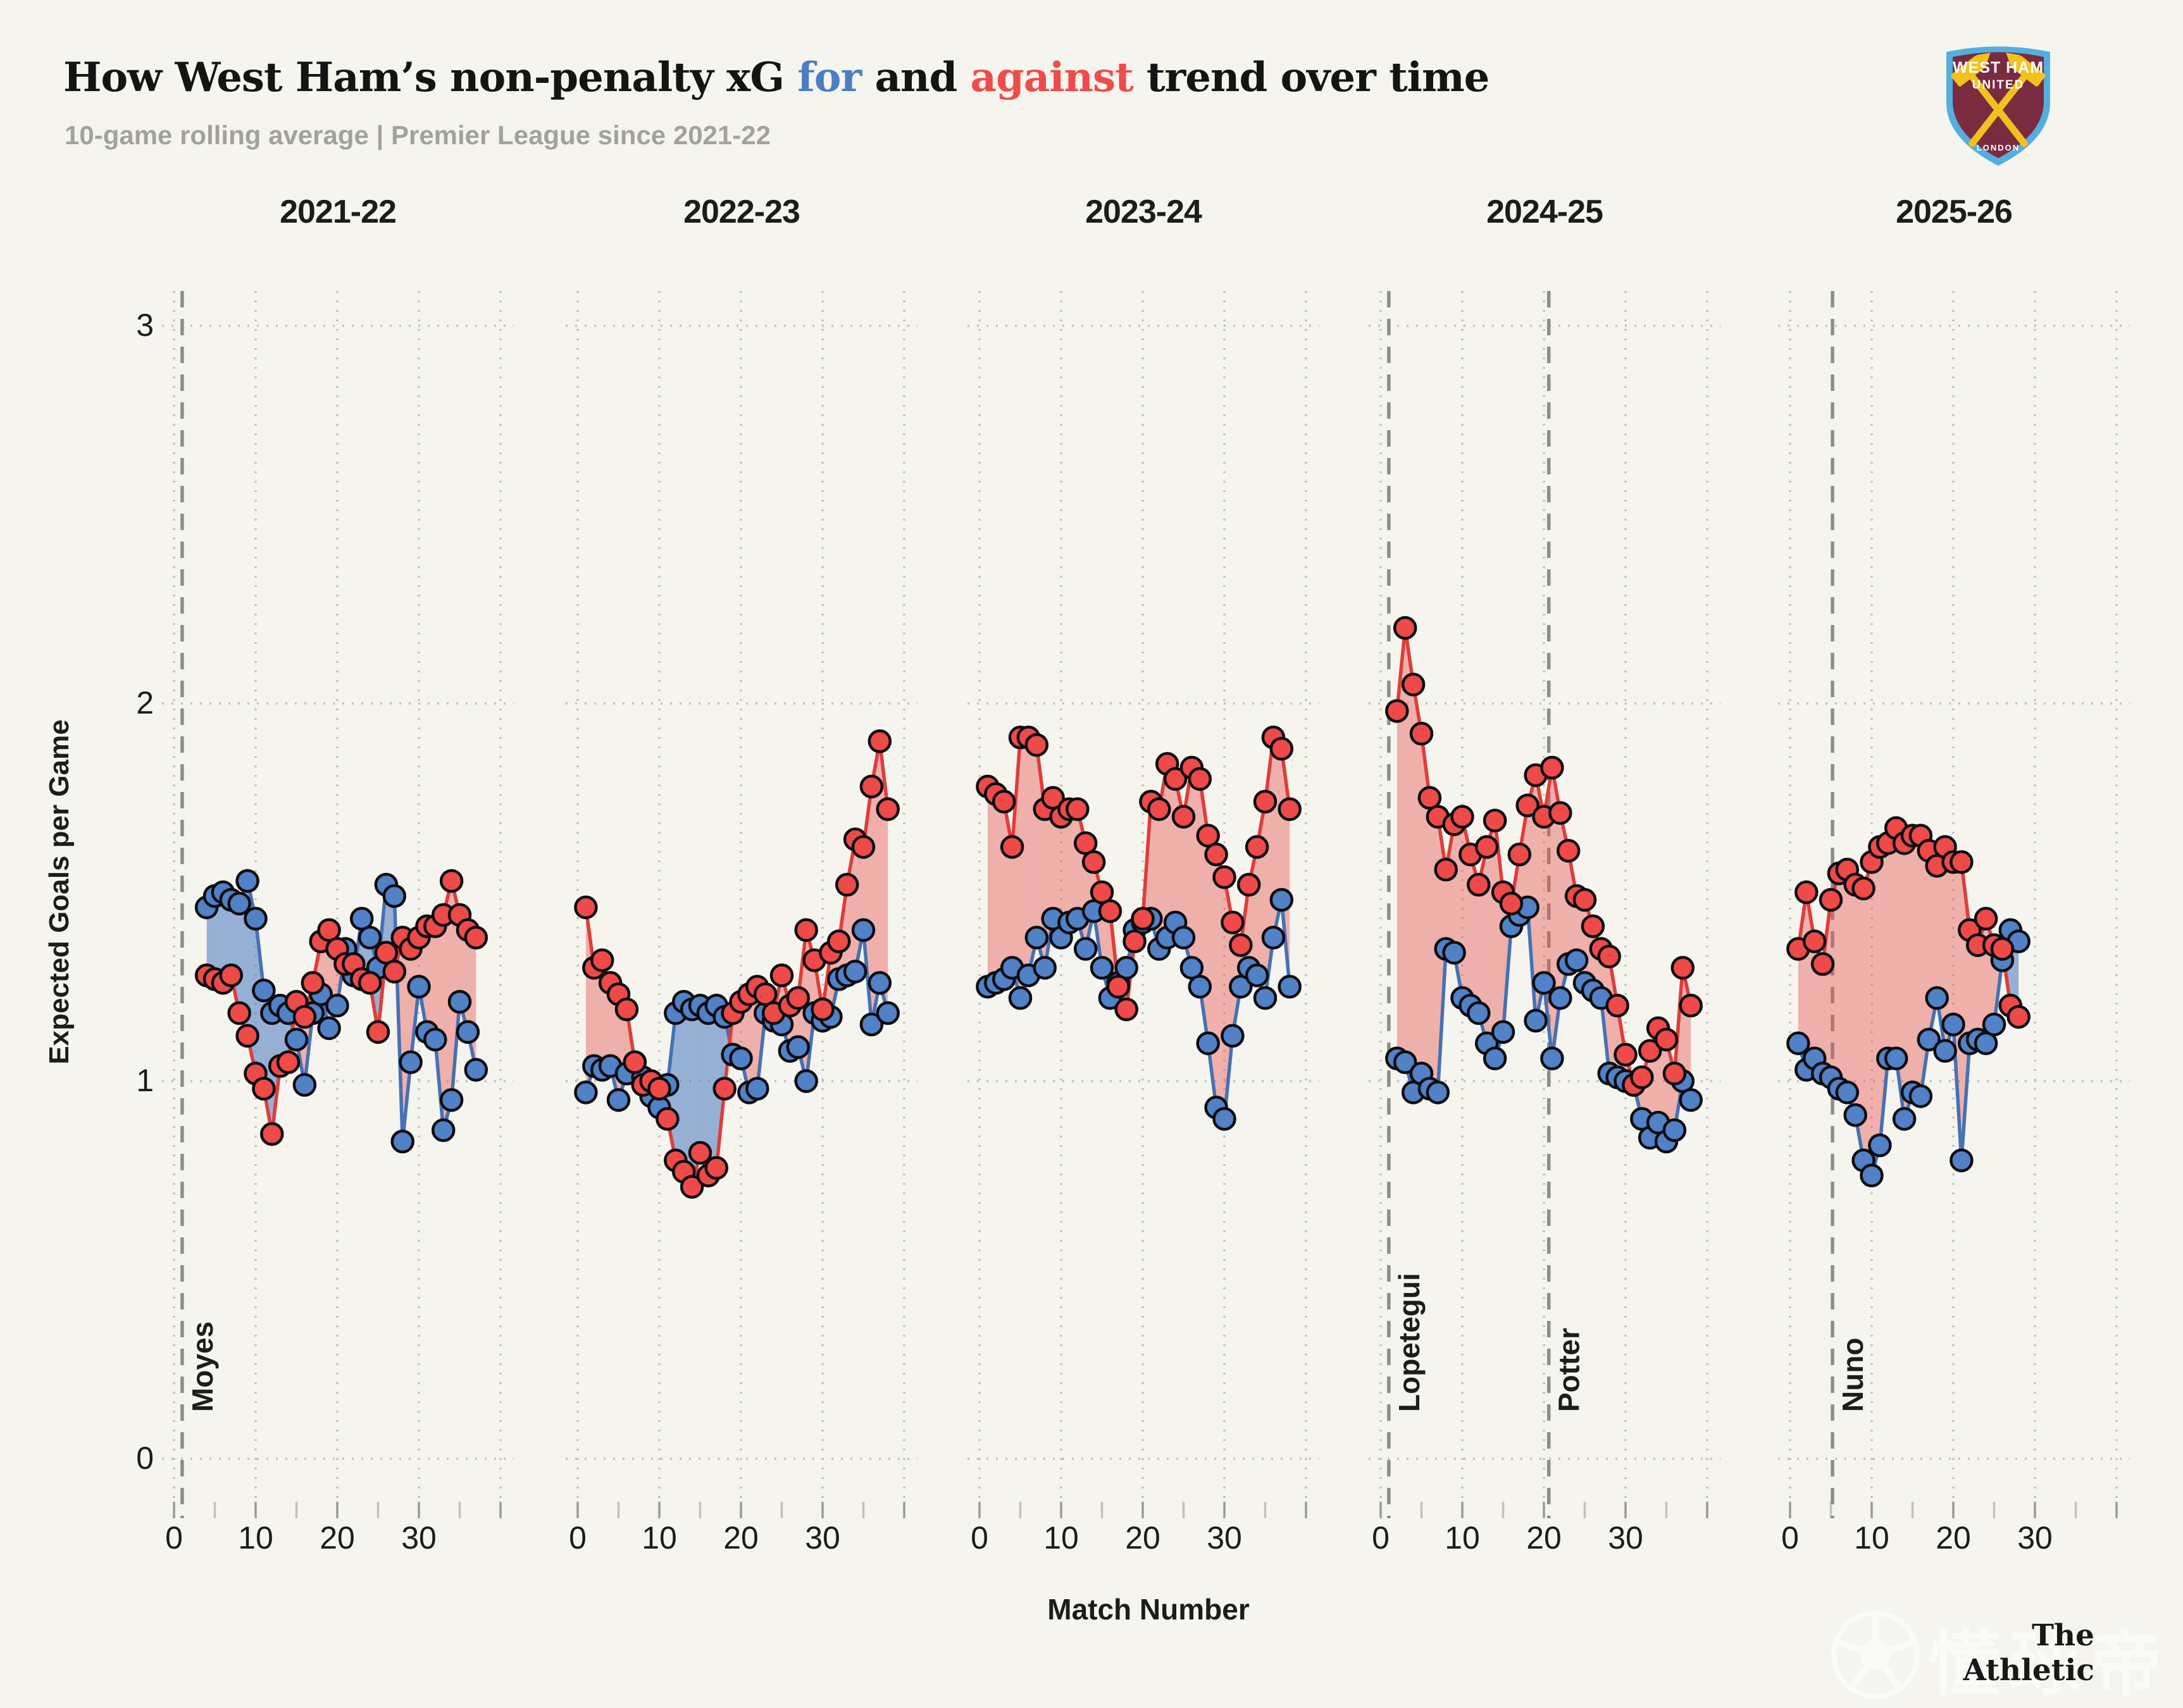 This screenshot has height=1708, width=2183. I want to click on y-tick-label: 3, so click(145, 325).